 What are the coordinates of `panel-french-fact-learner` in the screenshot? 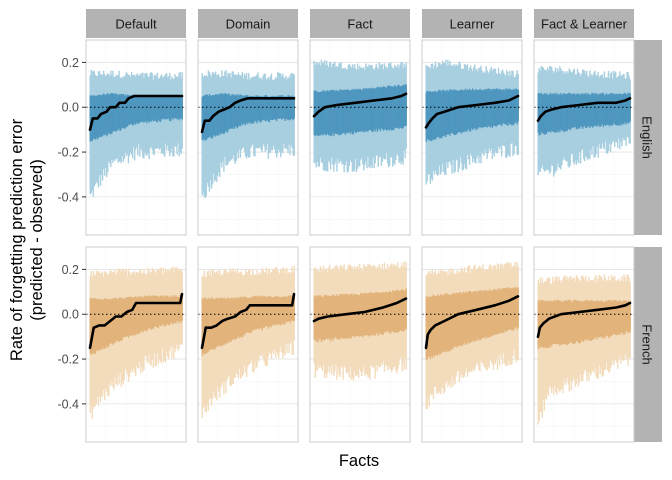 It's located at (584, 344).